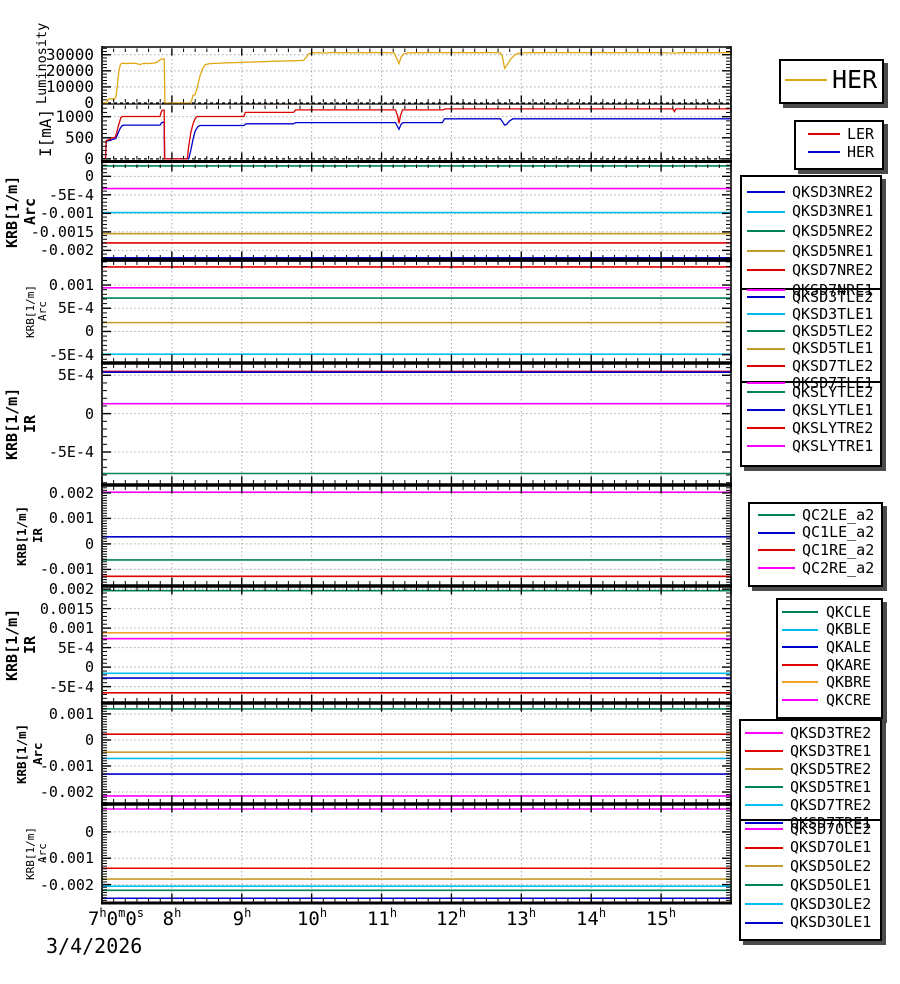 The width and height of the screenshot is (900, 984). Describe the element at coordinates (62, 232) in the screenshot. I see `y-tick-label: -0.0015` at that location.